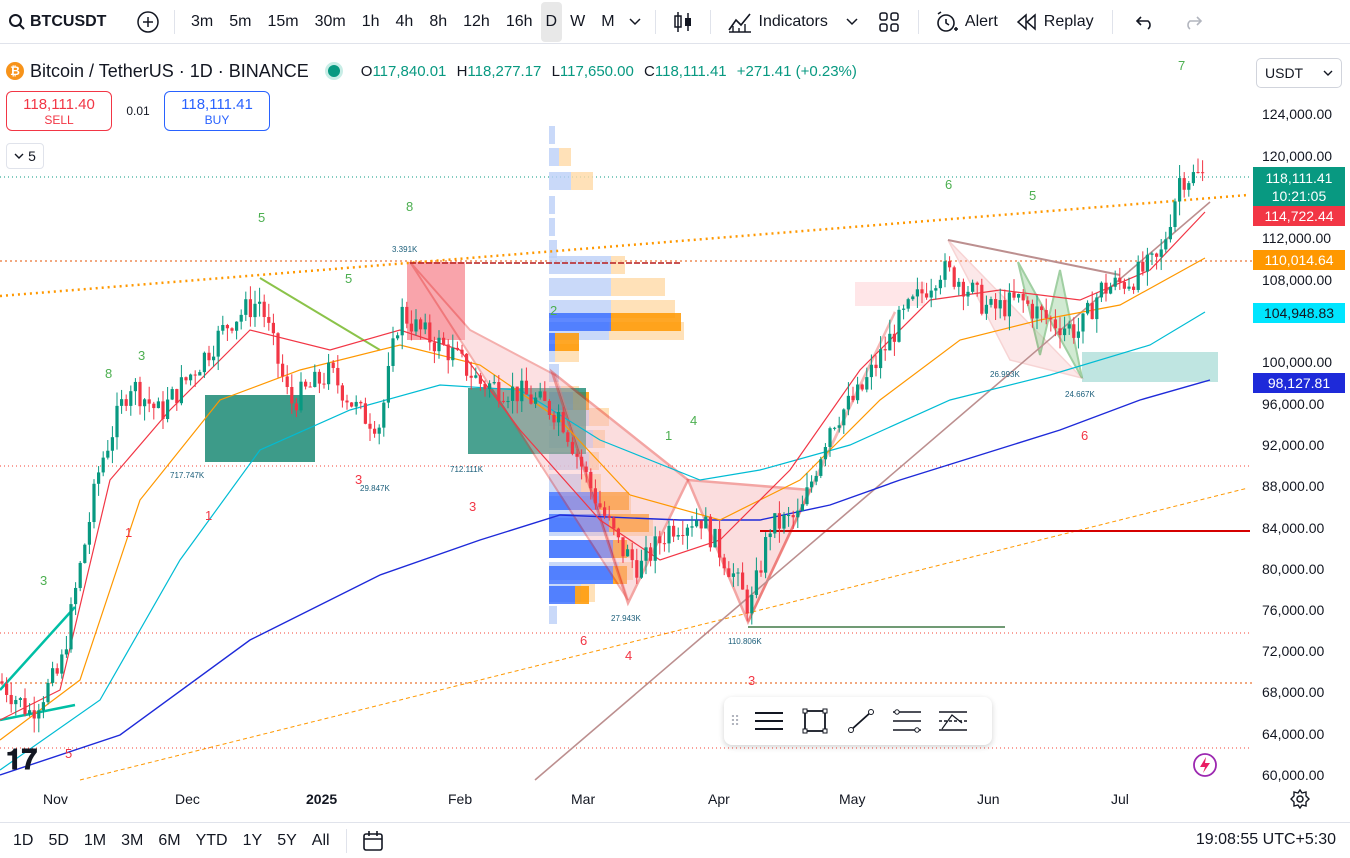  What do you see at coordinates (907, 721) in the screenshot?
I see `fib-tool-button` at bounding box center [907, 721].